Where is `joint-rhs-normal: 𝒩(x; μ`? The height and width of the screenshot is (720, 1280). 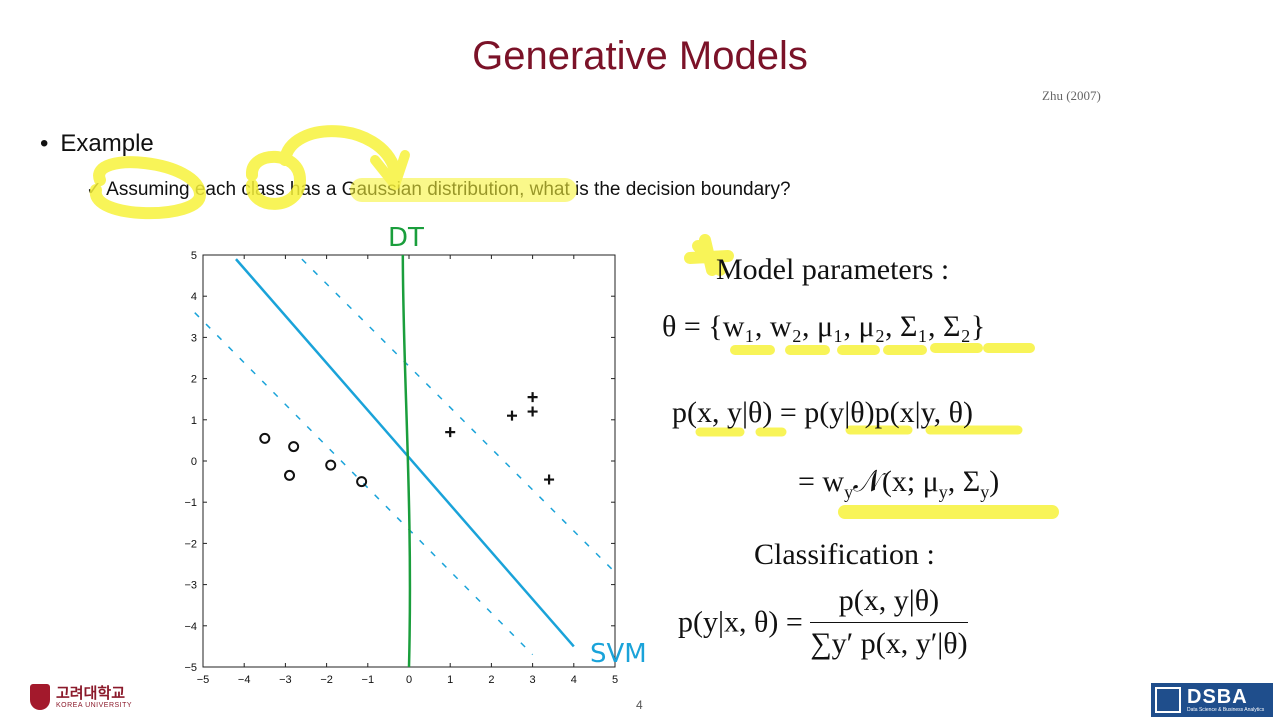 joint-rhs-normal: 𝒩(x; μ is located at coordinates (896, 481).